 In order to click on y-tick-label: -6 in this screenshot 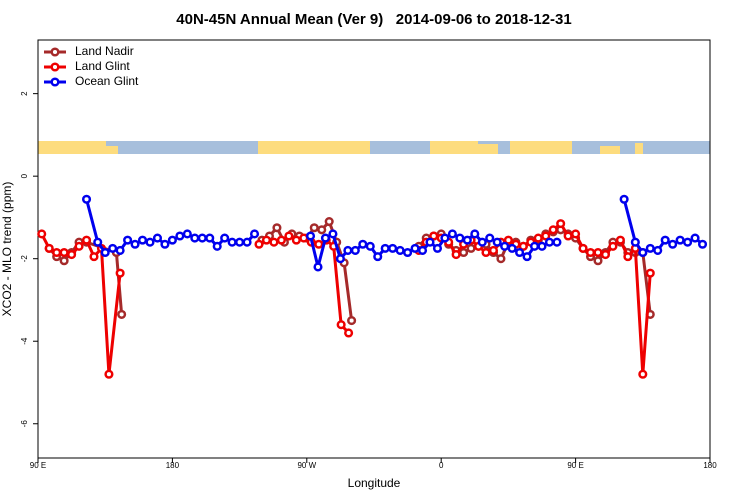, I will do `click(24, 424)`.